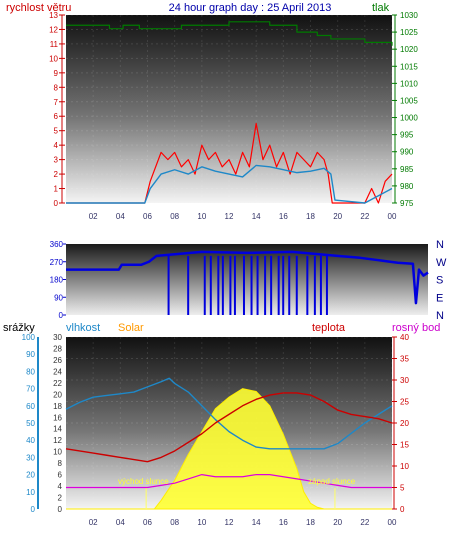 The image size is (464, 560). Describe the element at coordinates (404, 466) in the screenshot. I see `temperature-tick-label: 10` at that location.